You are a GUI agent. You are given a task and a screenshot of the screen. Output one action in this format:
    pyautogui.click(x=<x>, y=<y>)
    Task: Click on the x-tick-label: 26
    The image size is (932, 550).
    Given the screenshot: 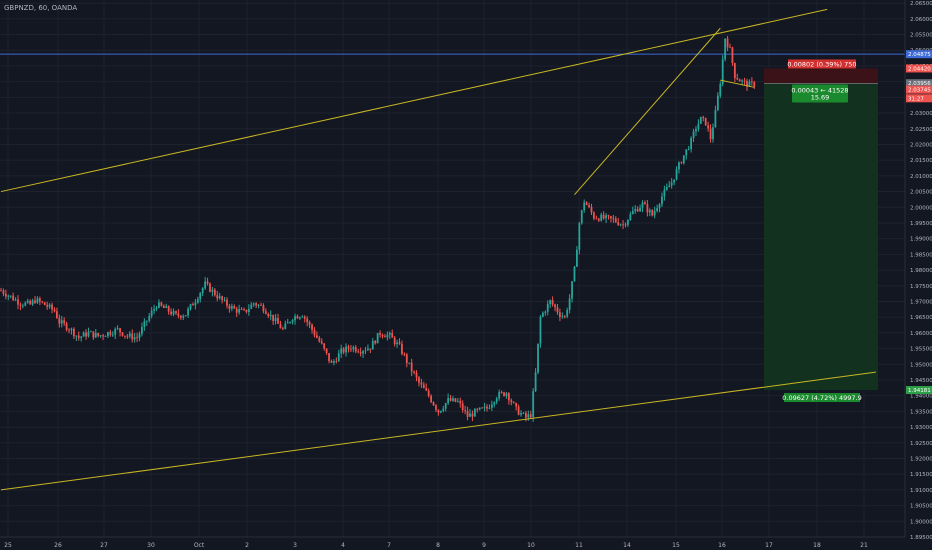 What is the action you would take?
    pyautogui.click(x=58, y=545)
    